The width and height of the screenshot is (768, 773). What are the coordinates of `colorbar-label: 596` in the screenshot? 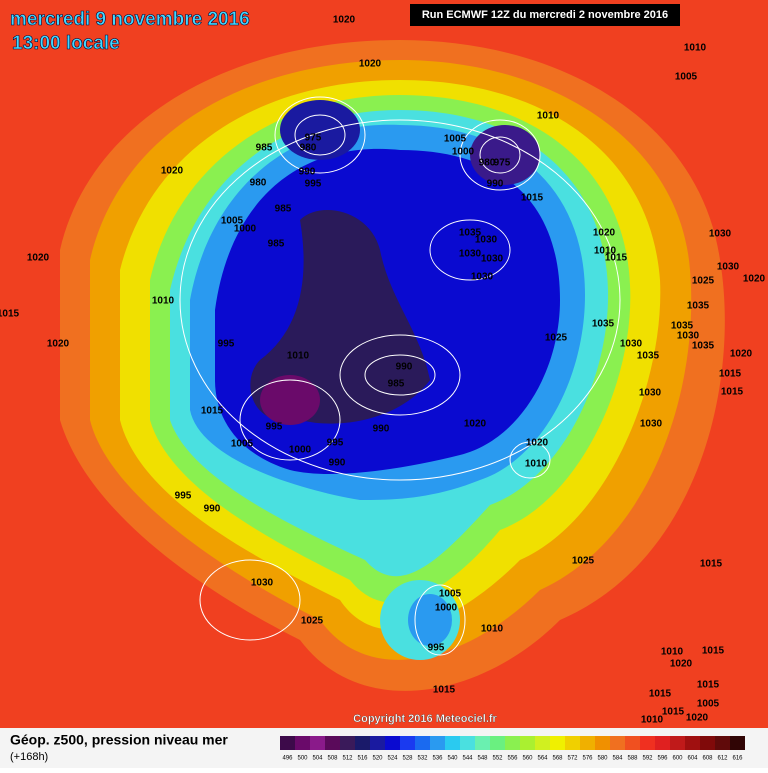 It's located at (662, 759).